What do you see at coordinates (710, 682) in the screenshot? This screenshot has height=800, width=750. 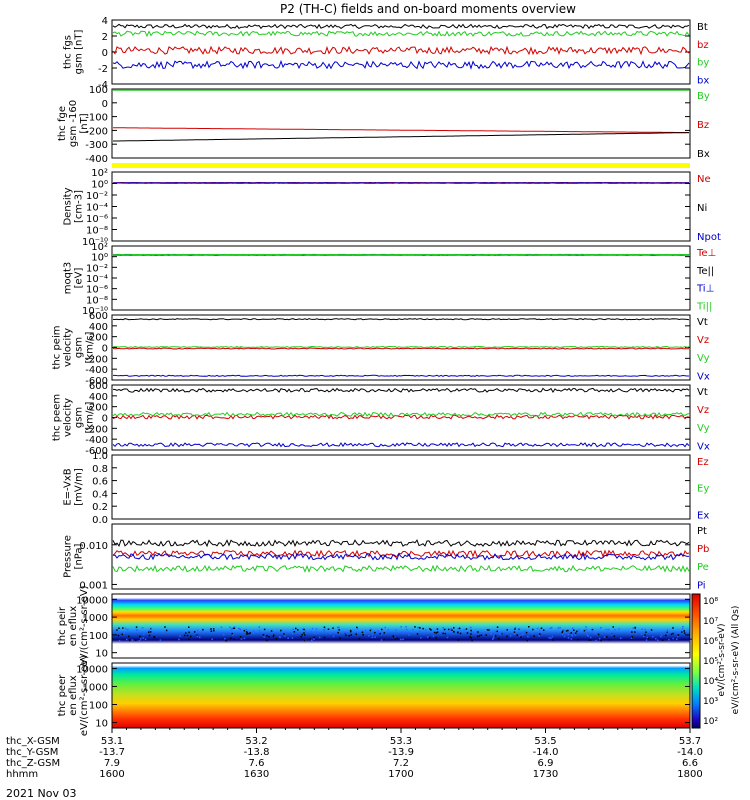 I see `colorbar-tick-label: 10⁴` at bounding box center [710, 682].